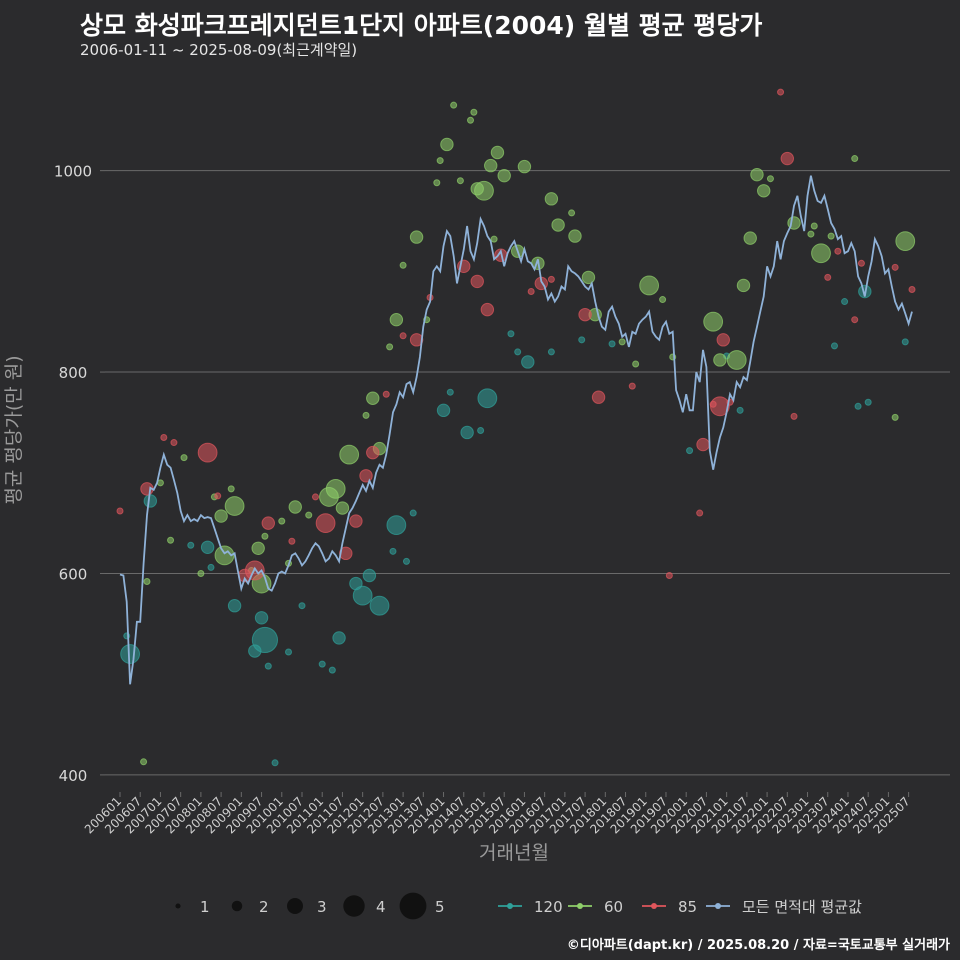 The width and height of the screenshot is (960, 960). Describe the element at coordinates (421, 25) in the screenshot. I see `chart-title: 상모 화성파크프레지던트1단지 아파트(2004) 월별 평균 평당가` at that location.